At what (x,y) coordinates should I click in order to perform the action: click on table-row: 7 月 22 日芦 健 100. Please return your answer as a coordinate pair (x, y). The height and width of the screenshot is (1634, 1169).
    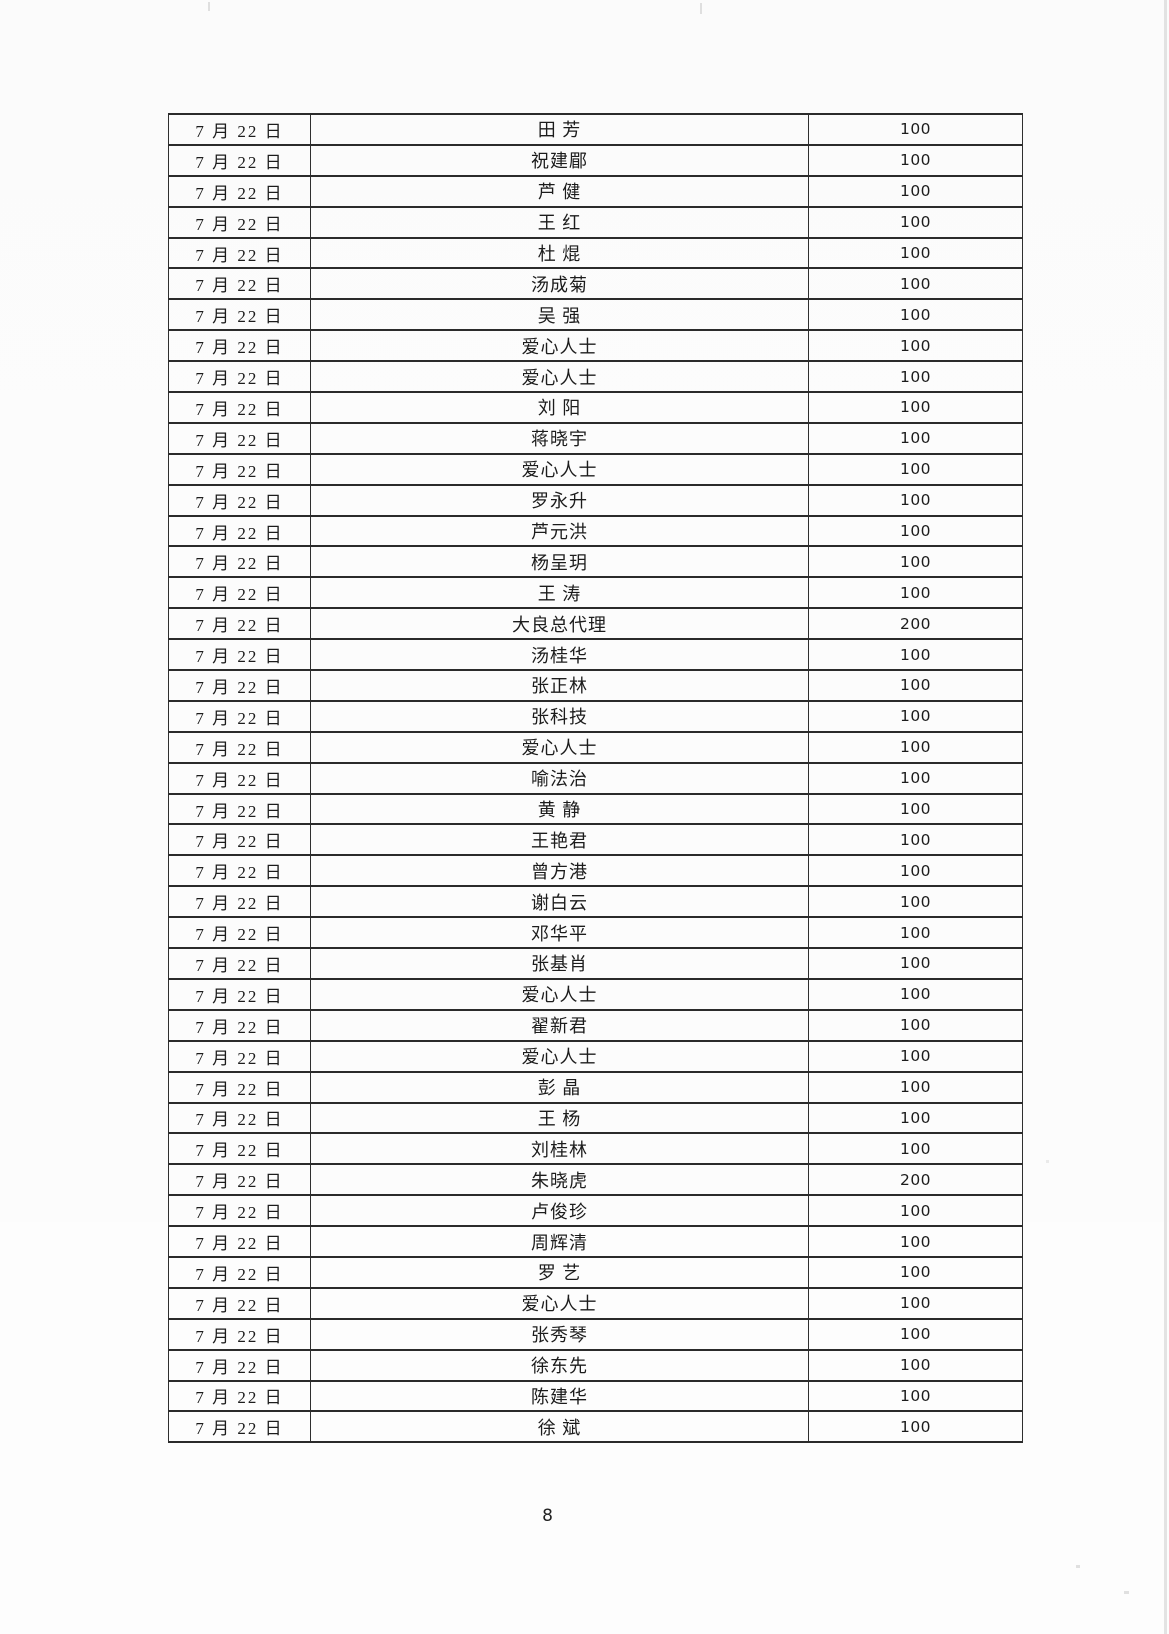
    Looking at the image, I should click on (595, 191).